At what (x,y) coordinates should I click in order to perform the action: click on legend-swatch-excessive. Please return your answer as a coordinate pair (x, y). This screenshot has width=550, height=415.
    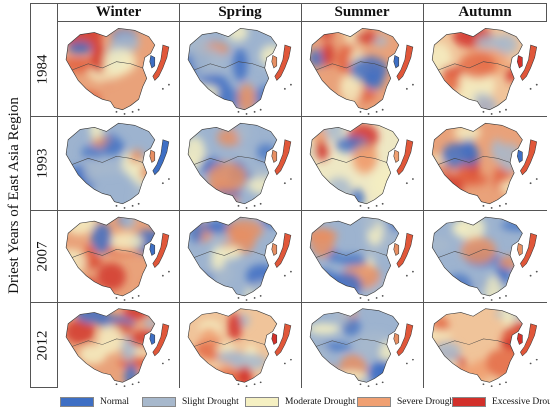
    Looking at the image, I should click on (469, 402).